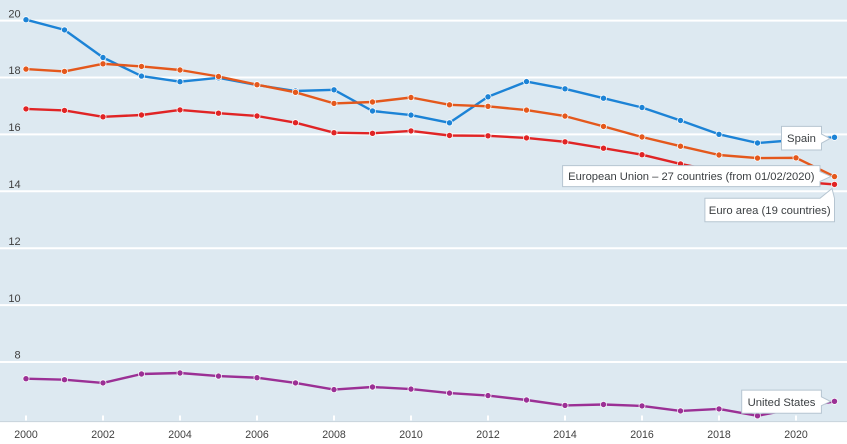 The width and height of the screenshot is (847, 444). I want to click on svg-text: 2008, so click(334, 435).